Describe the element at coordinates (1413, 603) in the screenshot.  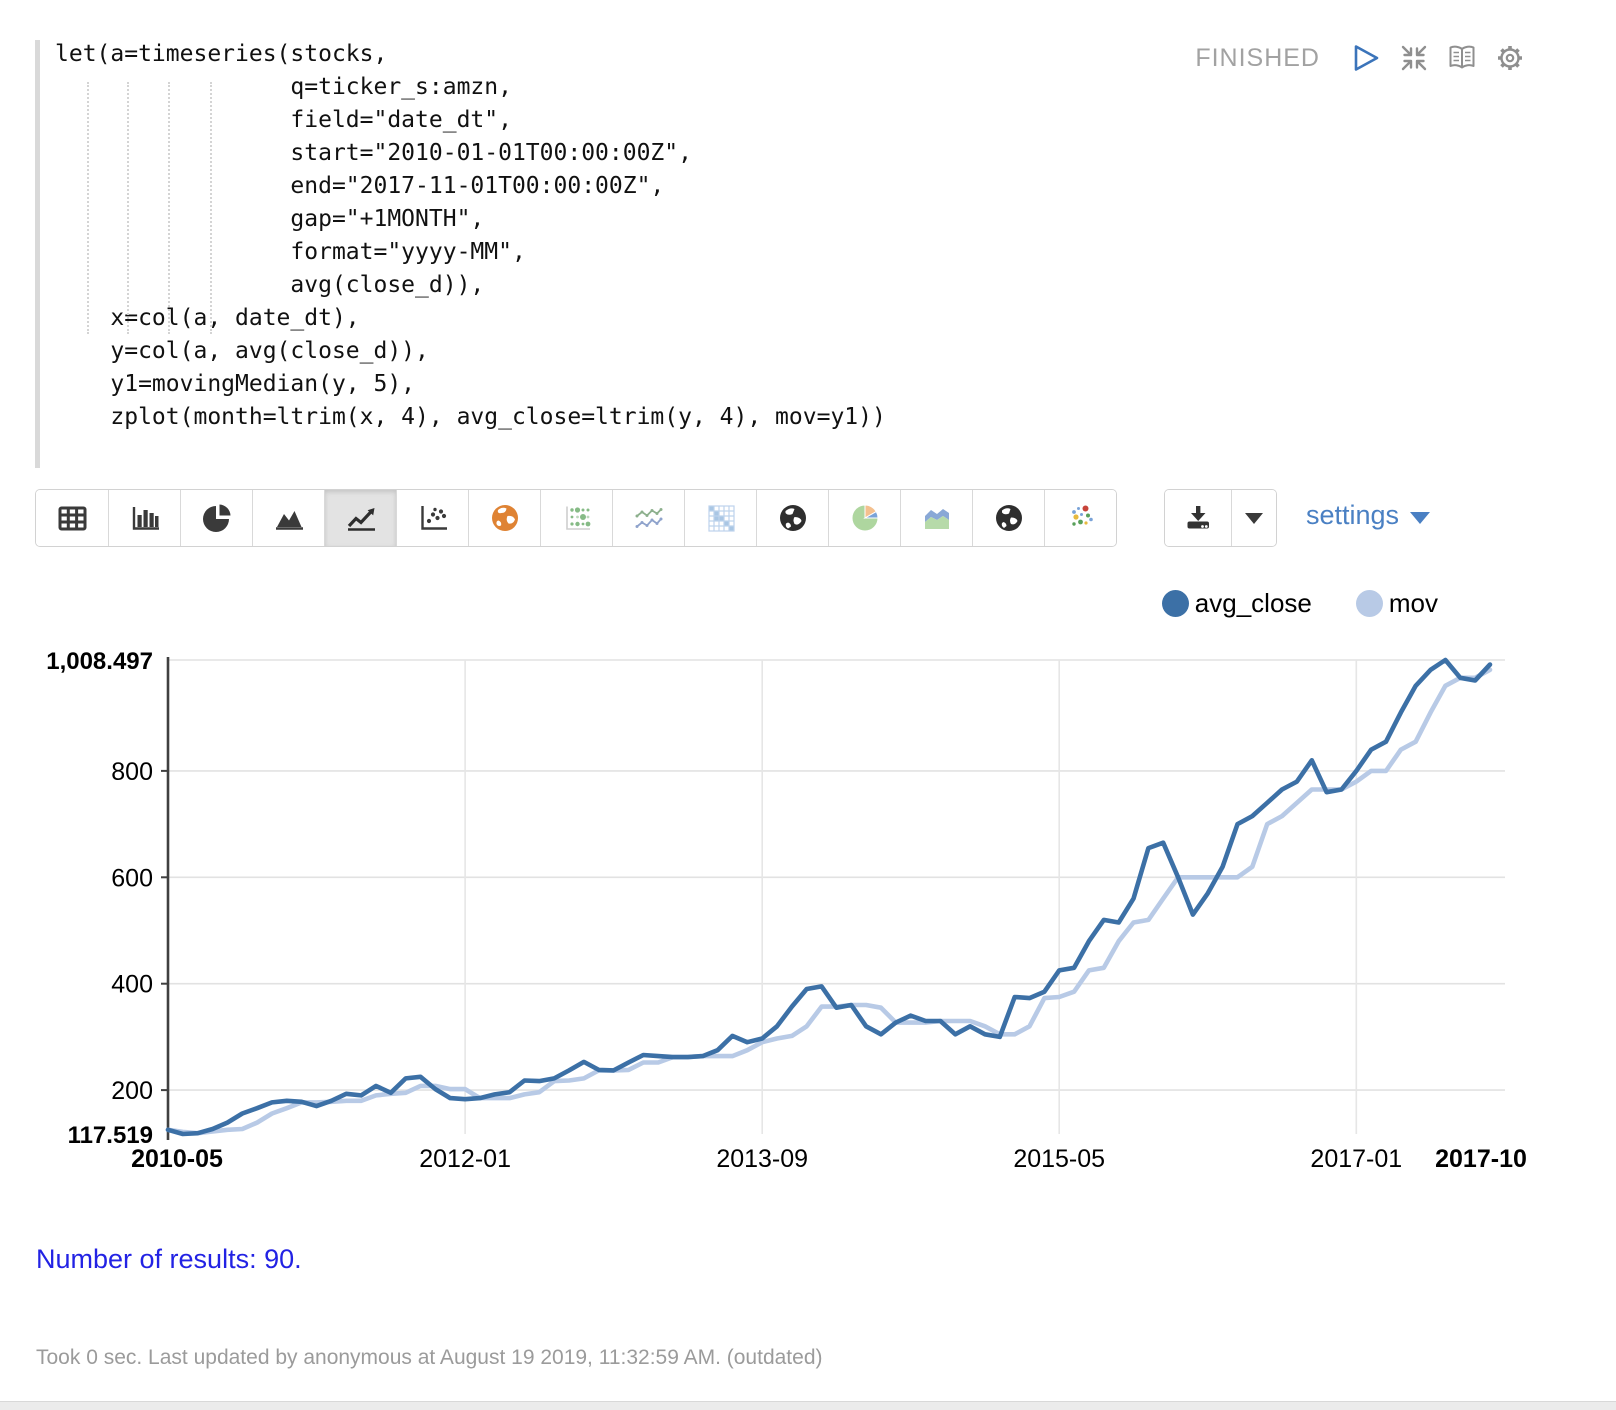
I see `legend-label: mov` at that location.